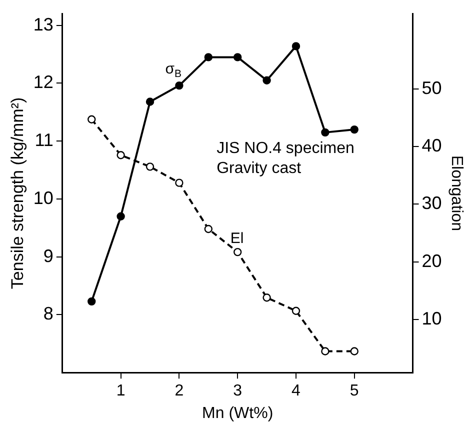  What do you see at coordinates (432, 260) in the screenshot?
I see `y2-tick-label: 20` at bounding box center [432, 260].